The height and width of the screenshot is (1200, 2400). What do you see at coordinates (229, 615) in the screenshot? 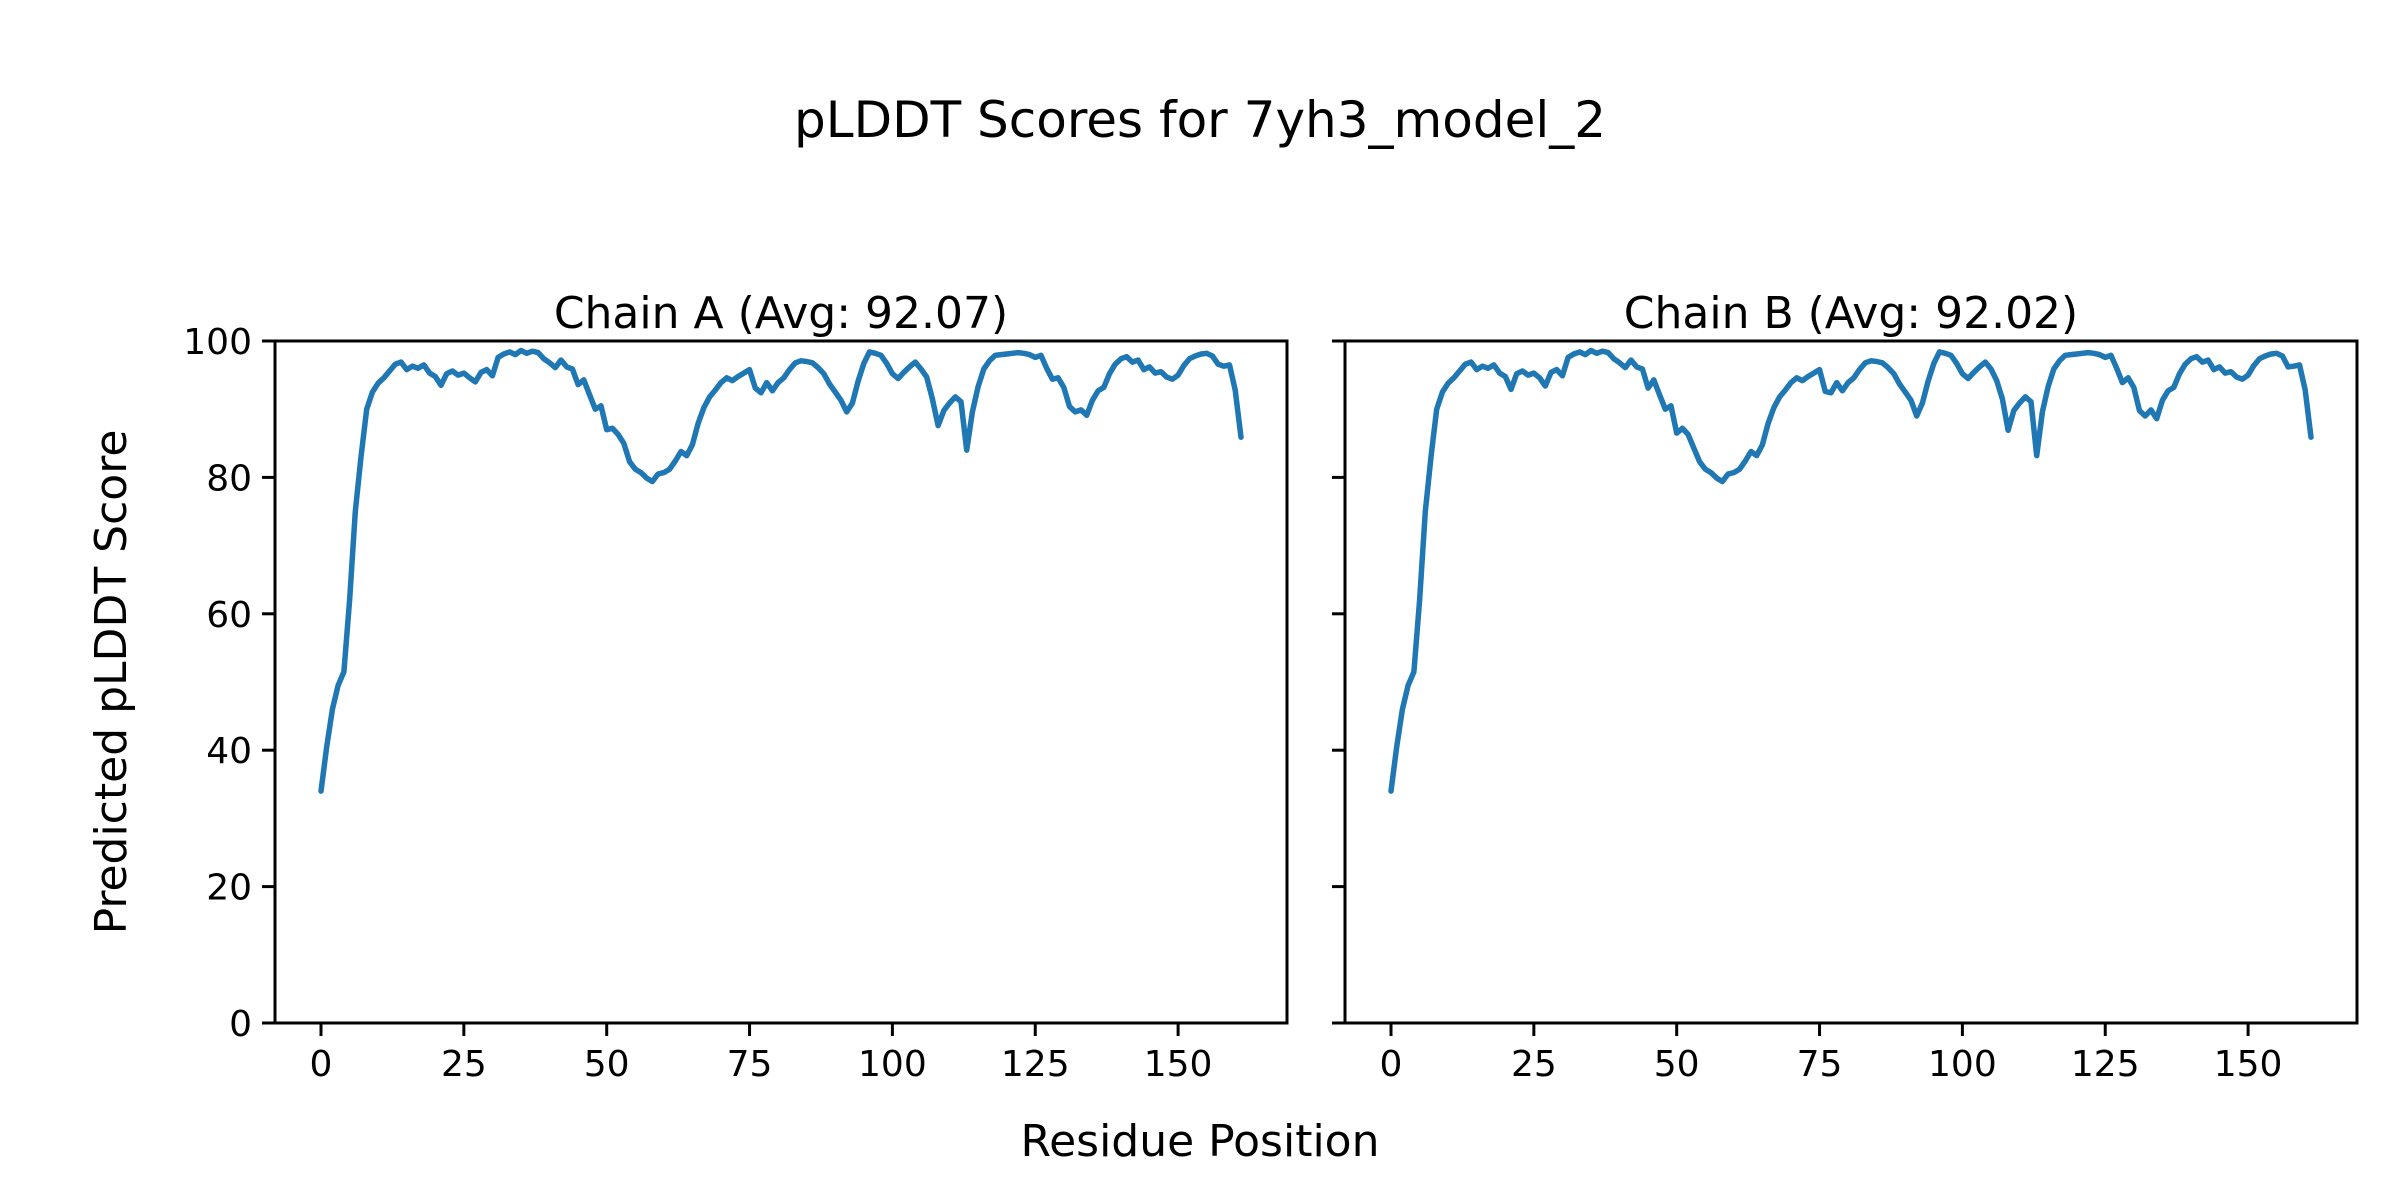
I see `y-tick-label: 60` at bounding box center [229, 615].